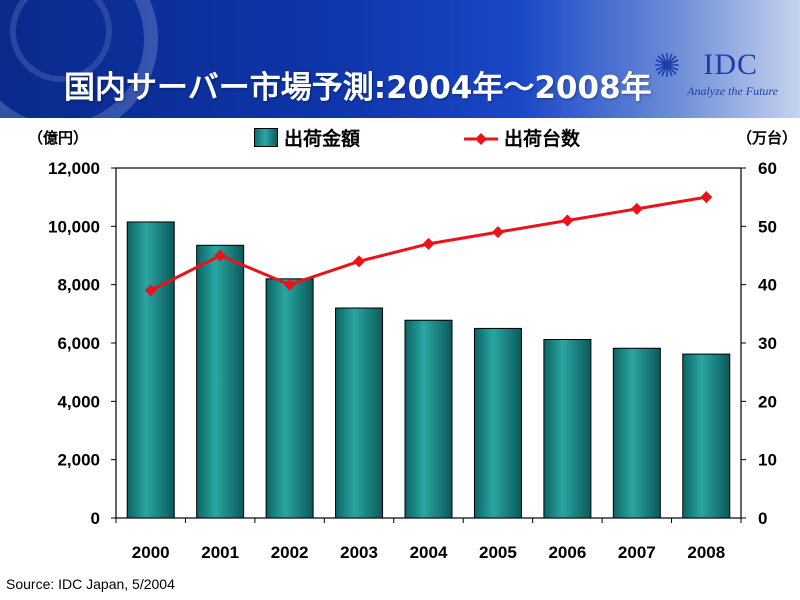 This screenshot has height=600, width=800. What do you see at coordinates (74, 226) in the screenshot?
I see `left-tick-label: 10,000` at bounding box center [74, 226].